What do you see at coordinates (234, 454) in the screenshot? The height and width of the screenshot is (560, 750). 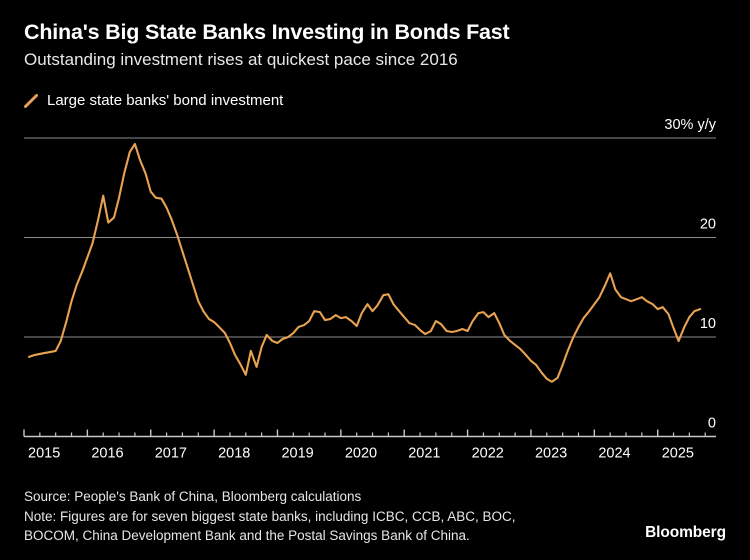 I see `x-tick-label-2018: 2018` at bounding box center [234, 454].